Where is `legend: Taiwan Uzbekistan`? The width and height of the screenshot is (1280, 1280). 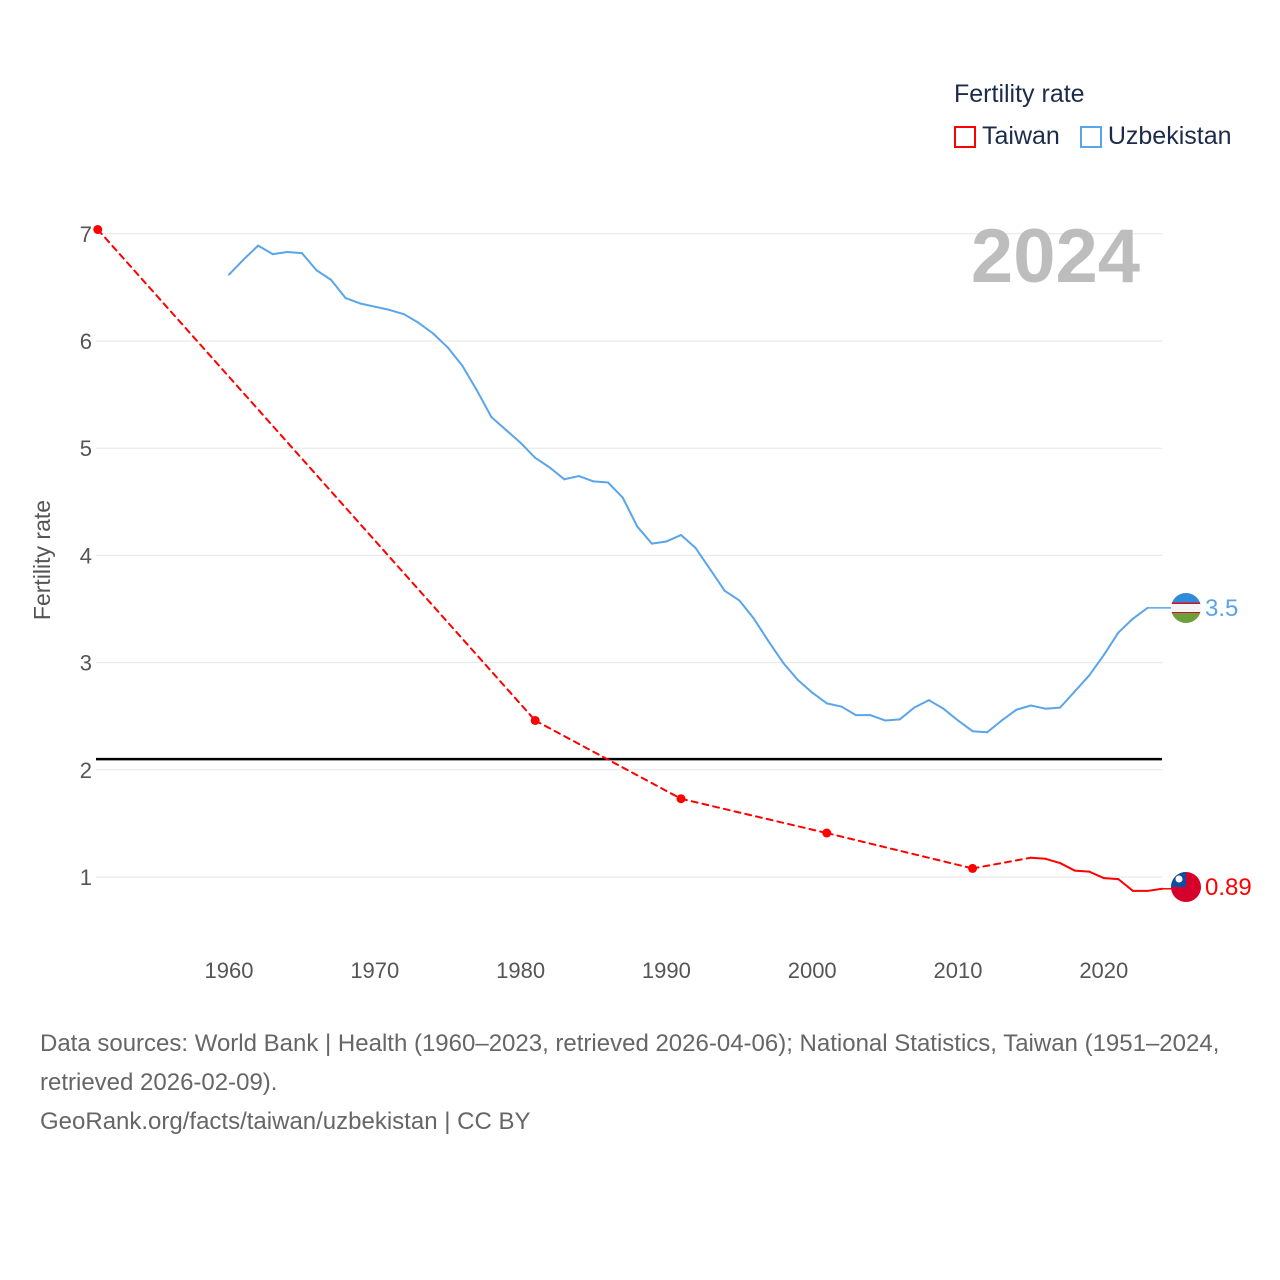
legend: Taiwan Uzbekistan is located at coordinates (1093, 136).